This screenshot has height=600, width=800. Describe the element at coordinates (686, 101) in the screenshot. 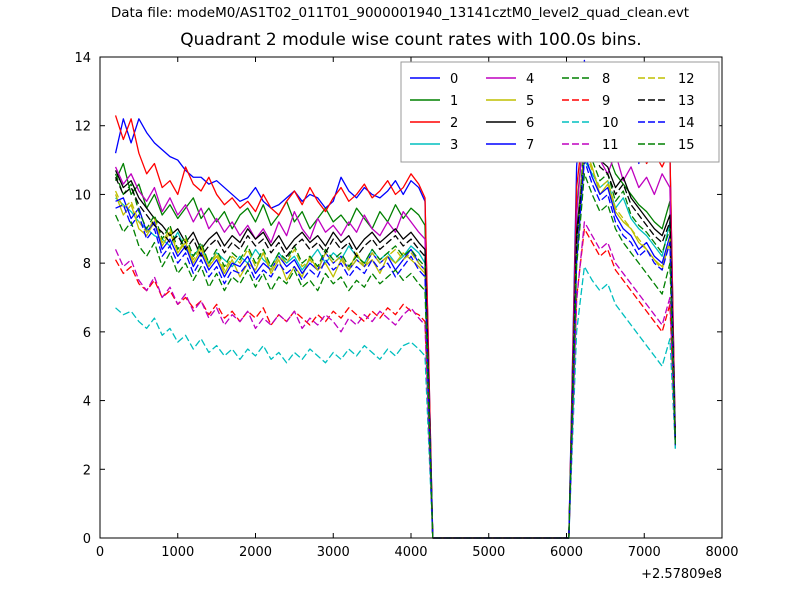

I see `legend-label-13: 13` at that location.